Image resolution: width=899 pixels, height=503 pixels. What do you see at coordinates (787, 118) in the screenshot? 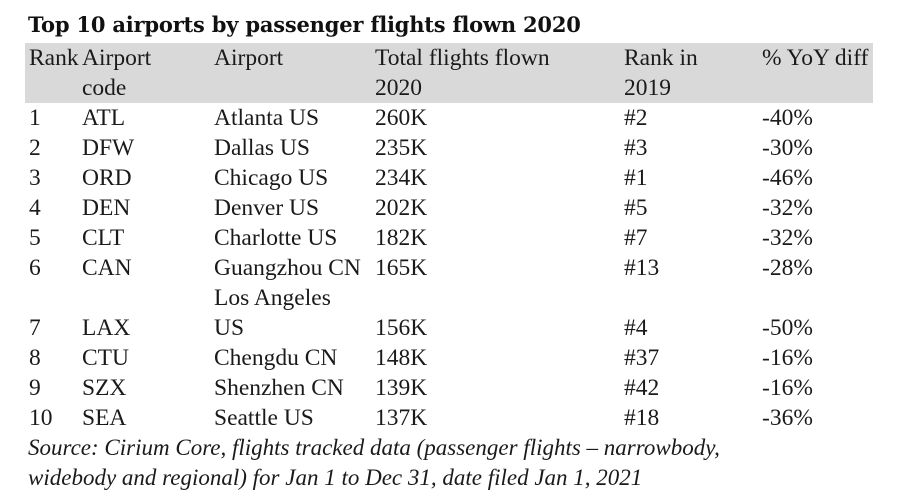
I see `cell-yoy: -40%` at bounding box center [787, 118].